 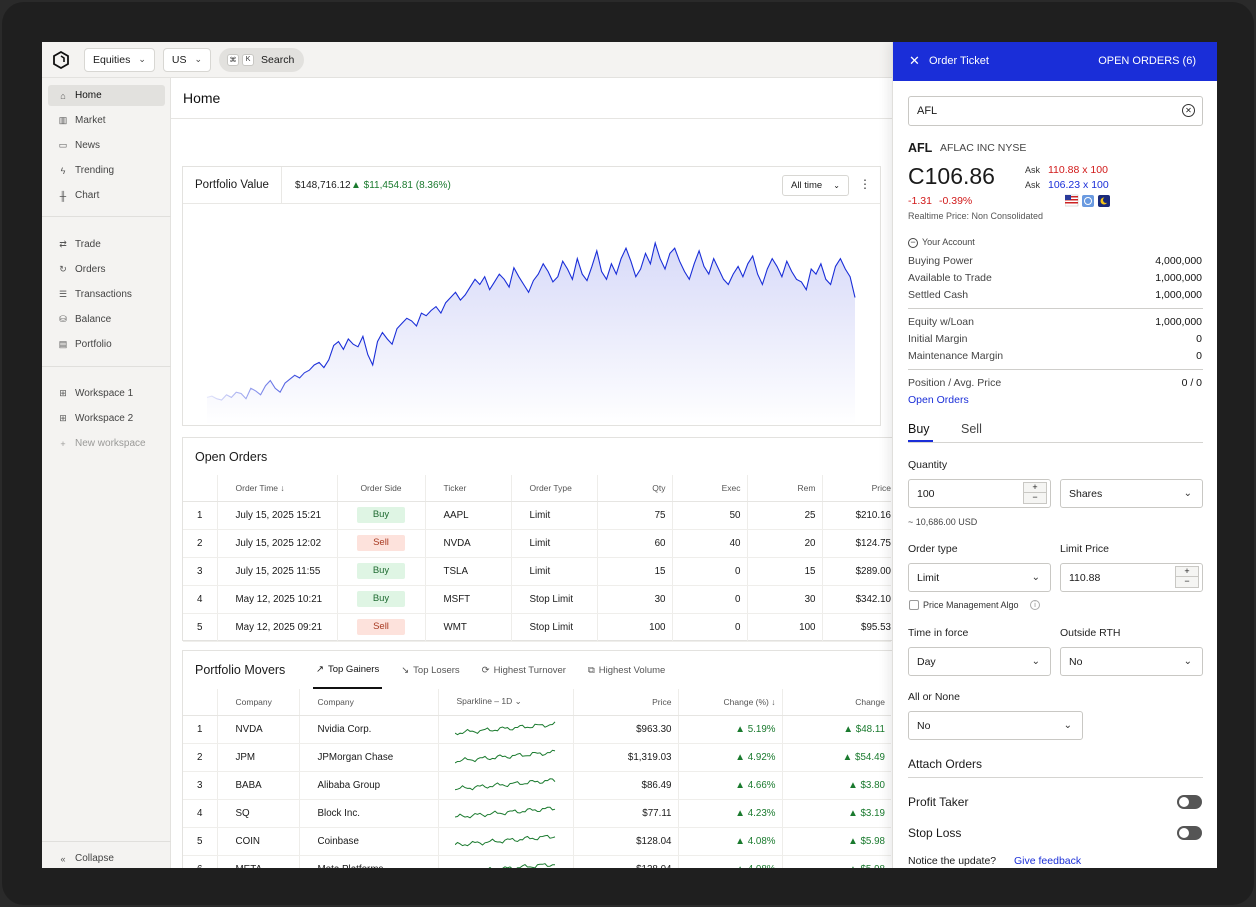 I want to click on column-header-qty: Qty, so click(x=635, y=488).